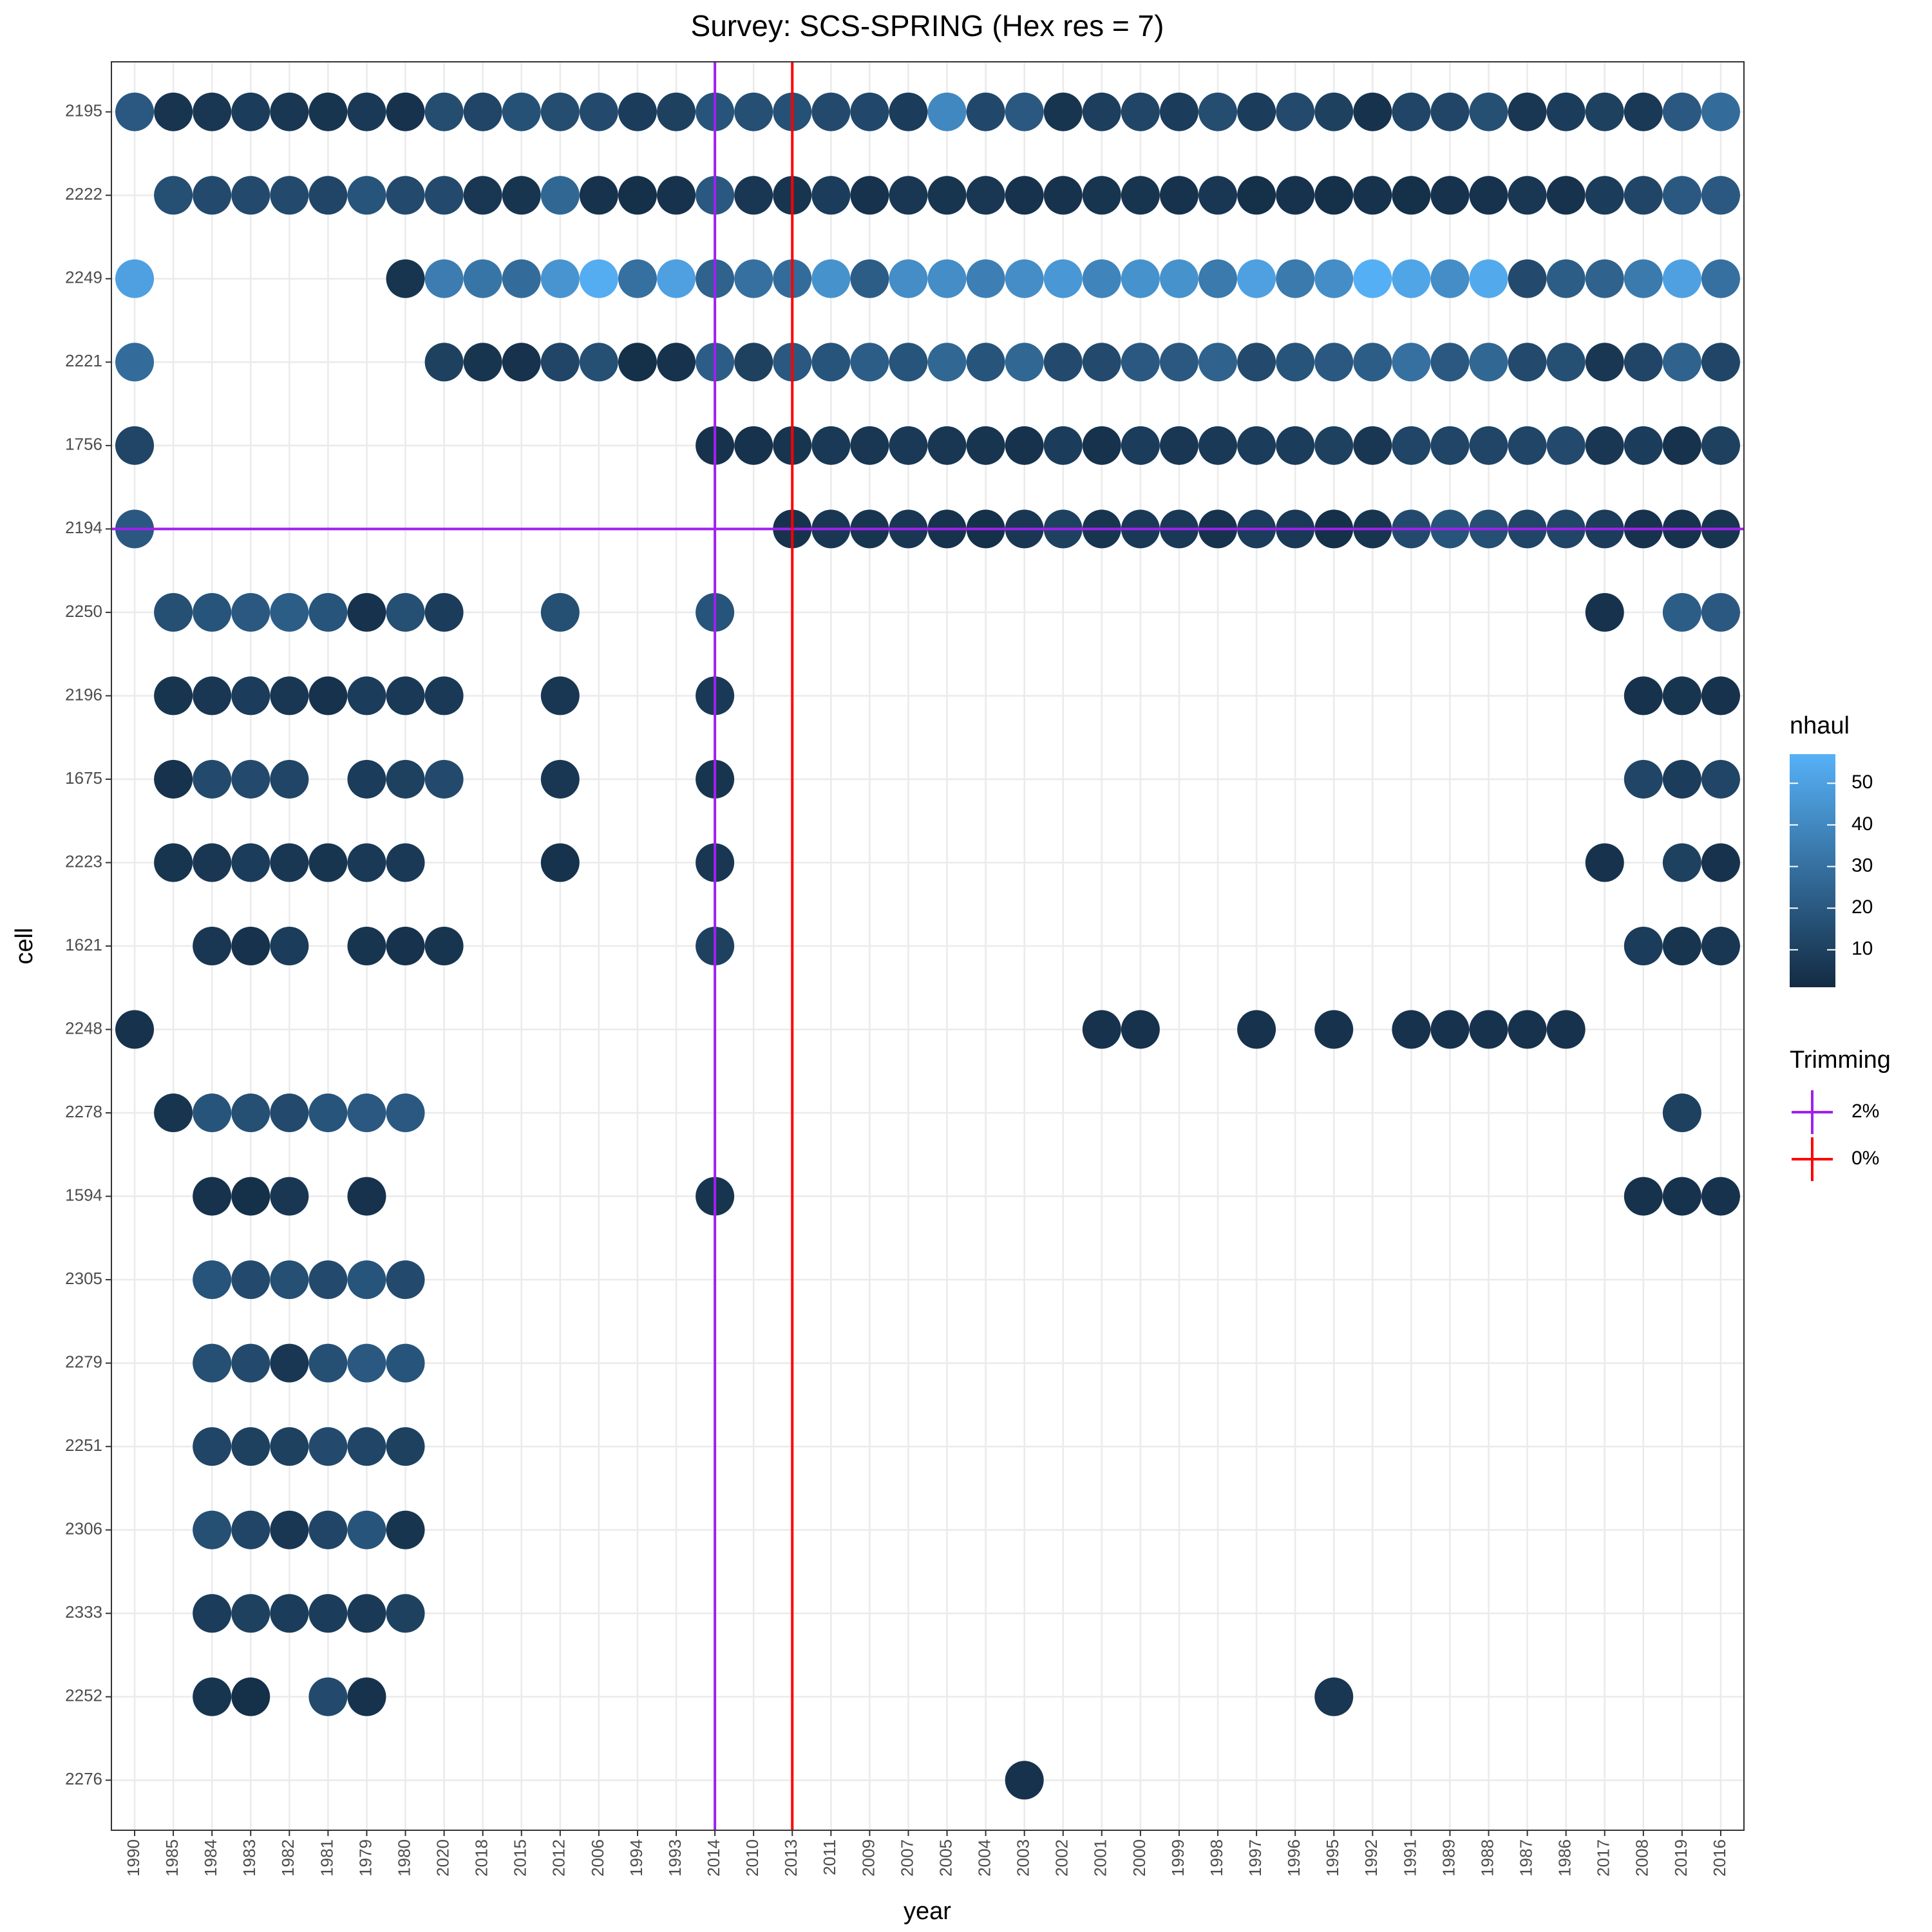 The height and width of the screenshot is (1932, 1932). Describe the element at coordinates (1863, 824) in the screenshot. I see `colorbar-tick-label: 40` at that location.